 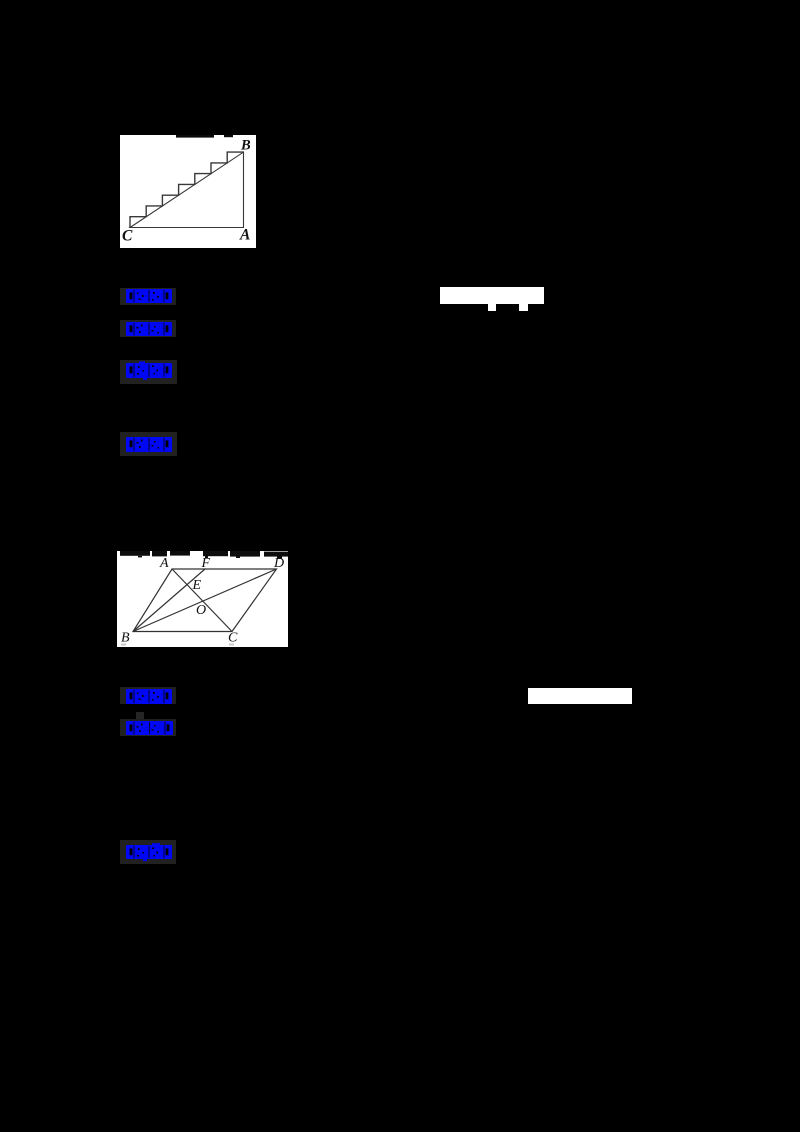 What do you see at coordinates (206, 563) in the screenshot?
I see `svg-text: F` at bounding box center [206, 563].